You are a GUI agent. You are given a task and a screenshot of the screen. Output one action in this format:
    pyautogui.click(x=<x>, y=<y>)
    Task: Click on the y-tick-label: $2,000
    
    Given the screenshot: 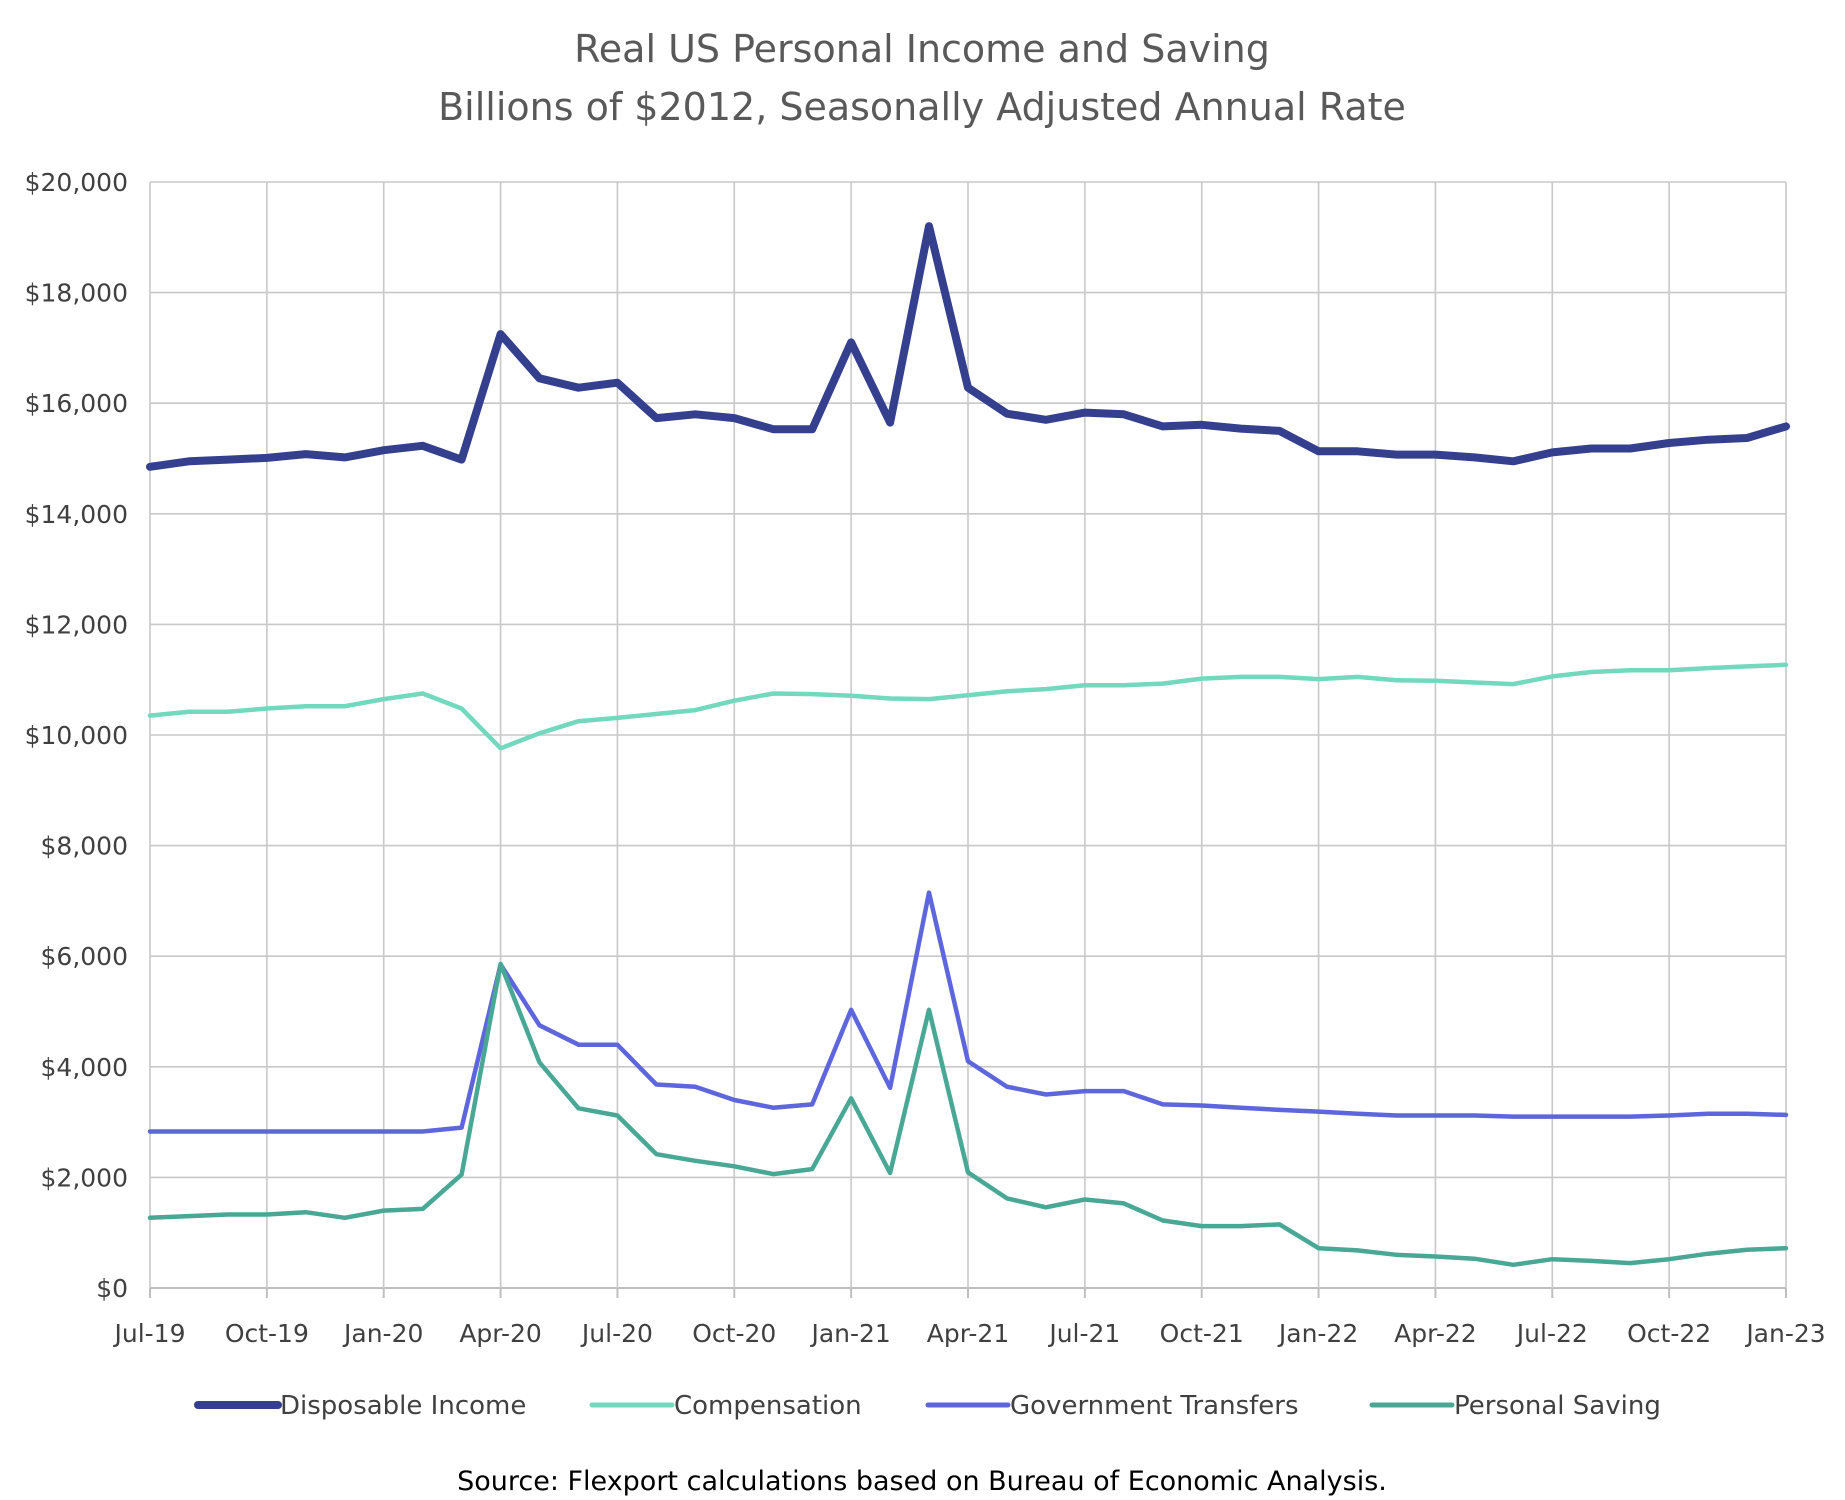 What is the action you would take?
    pyautogui.click(x=84, y=1177)
    